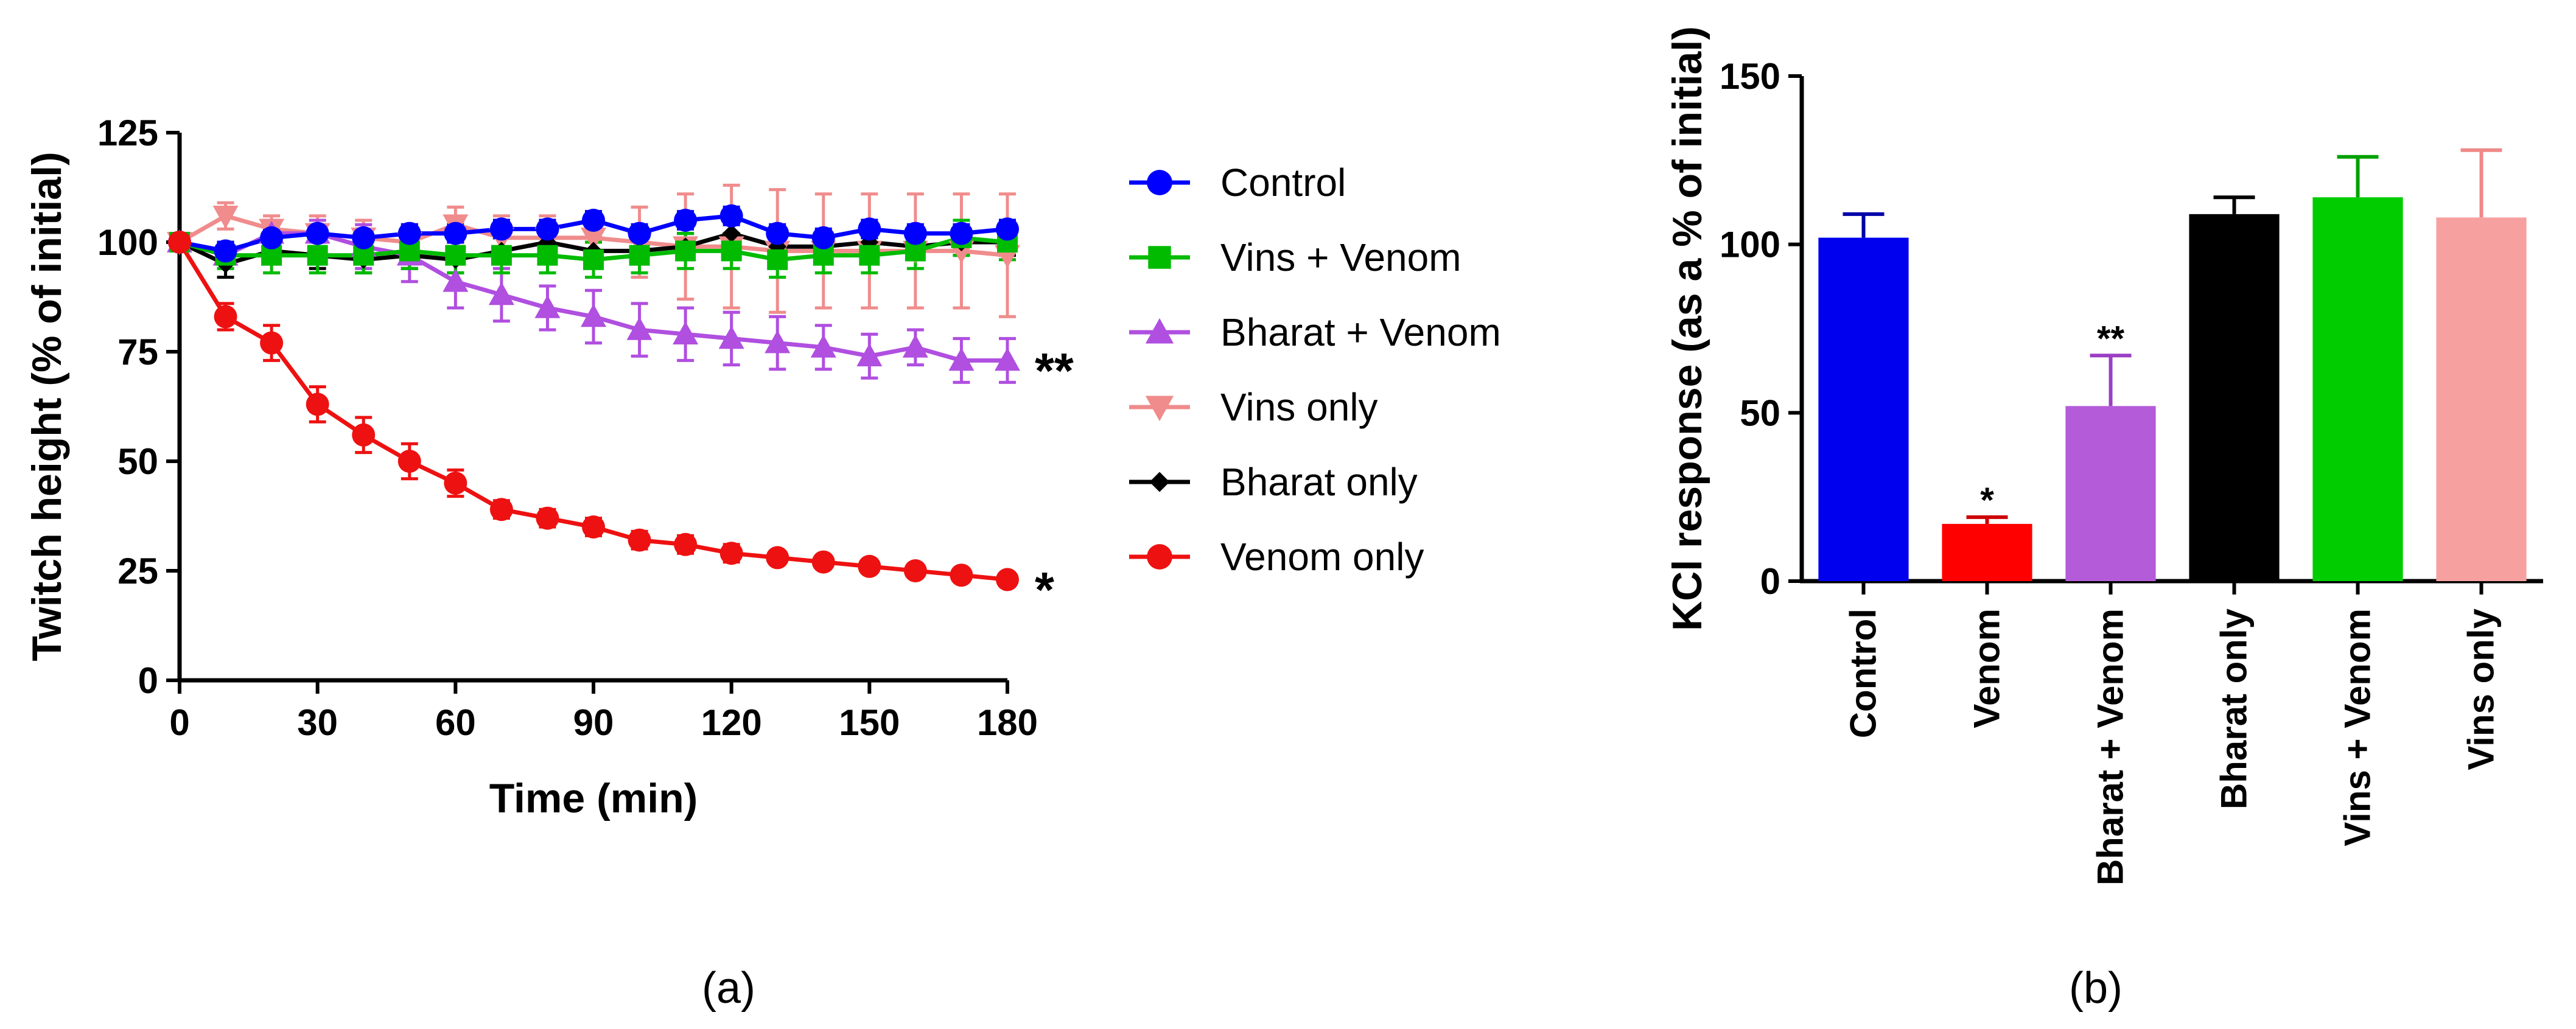 The height and width of the screenshot is (1029, 2576). What do you see at coordinates (1760, 412) in the screenshot?
I see `y-tick-label-b: 50` at bounding box center [1760, 412].